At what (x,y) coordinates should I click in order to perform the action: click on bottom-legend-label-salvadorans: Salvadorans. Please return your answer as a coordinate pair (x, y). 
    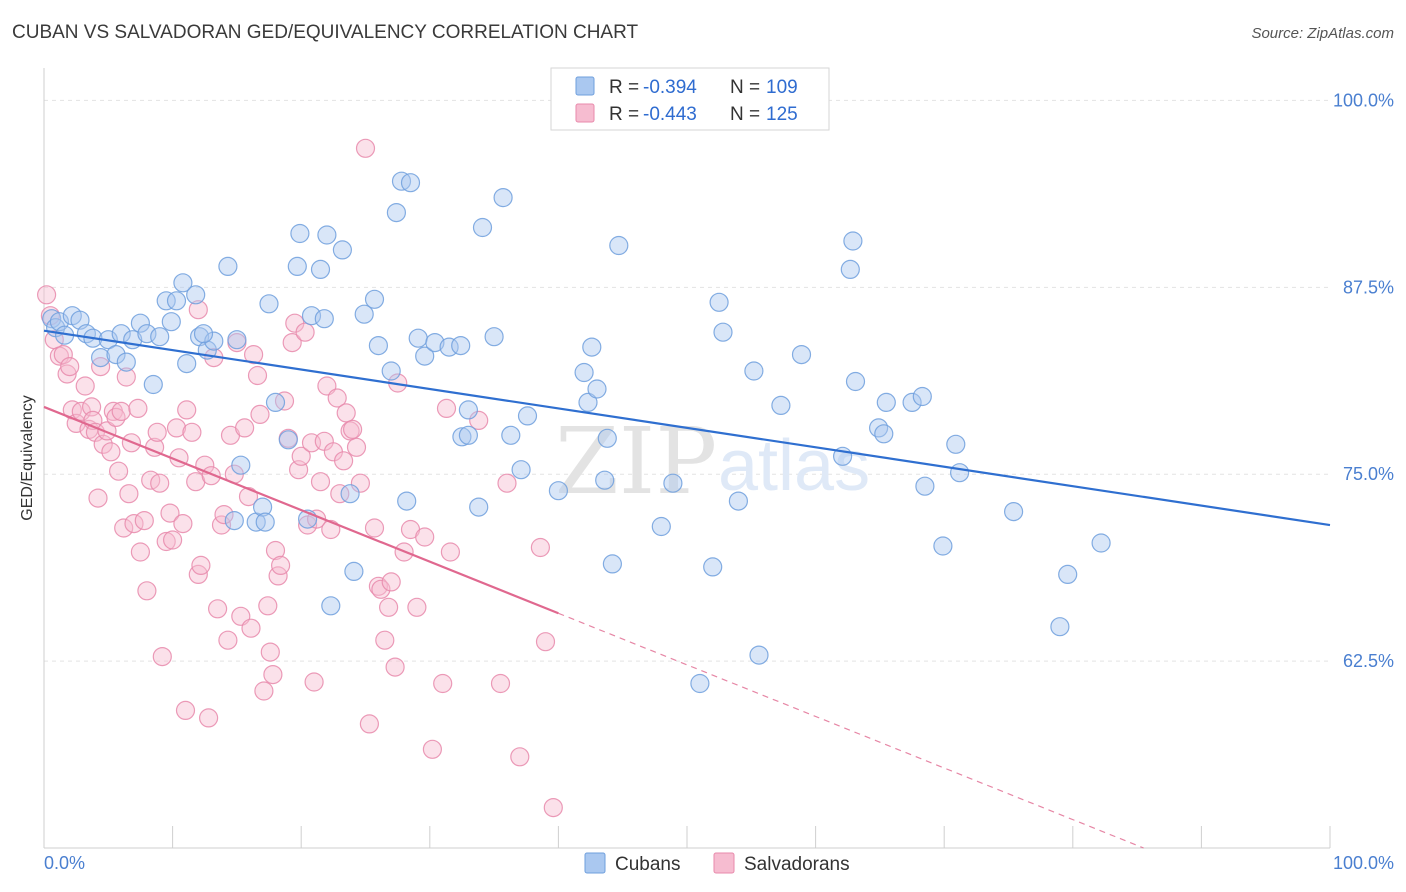
    Looking at the image, I should click on (797, 864).